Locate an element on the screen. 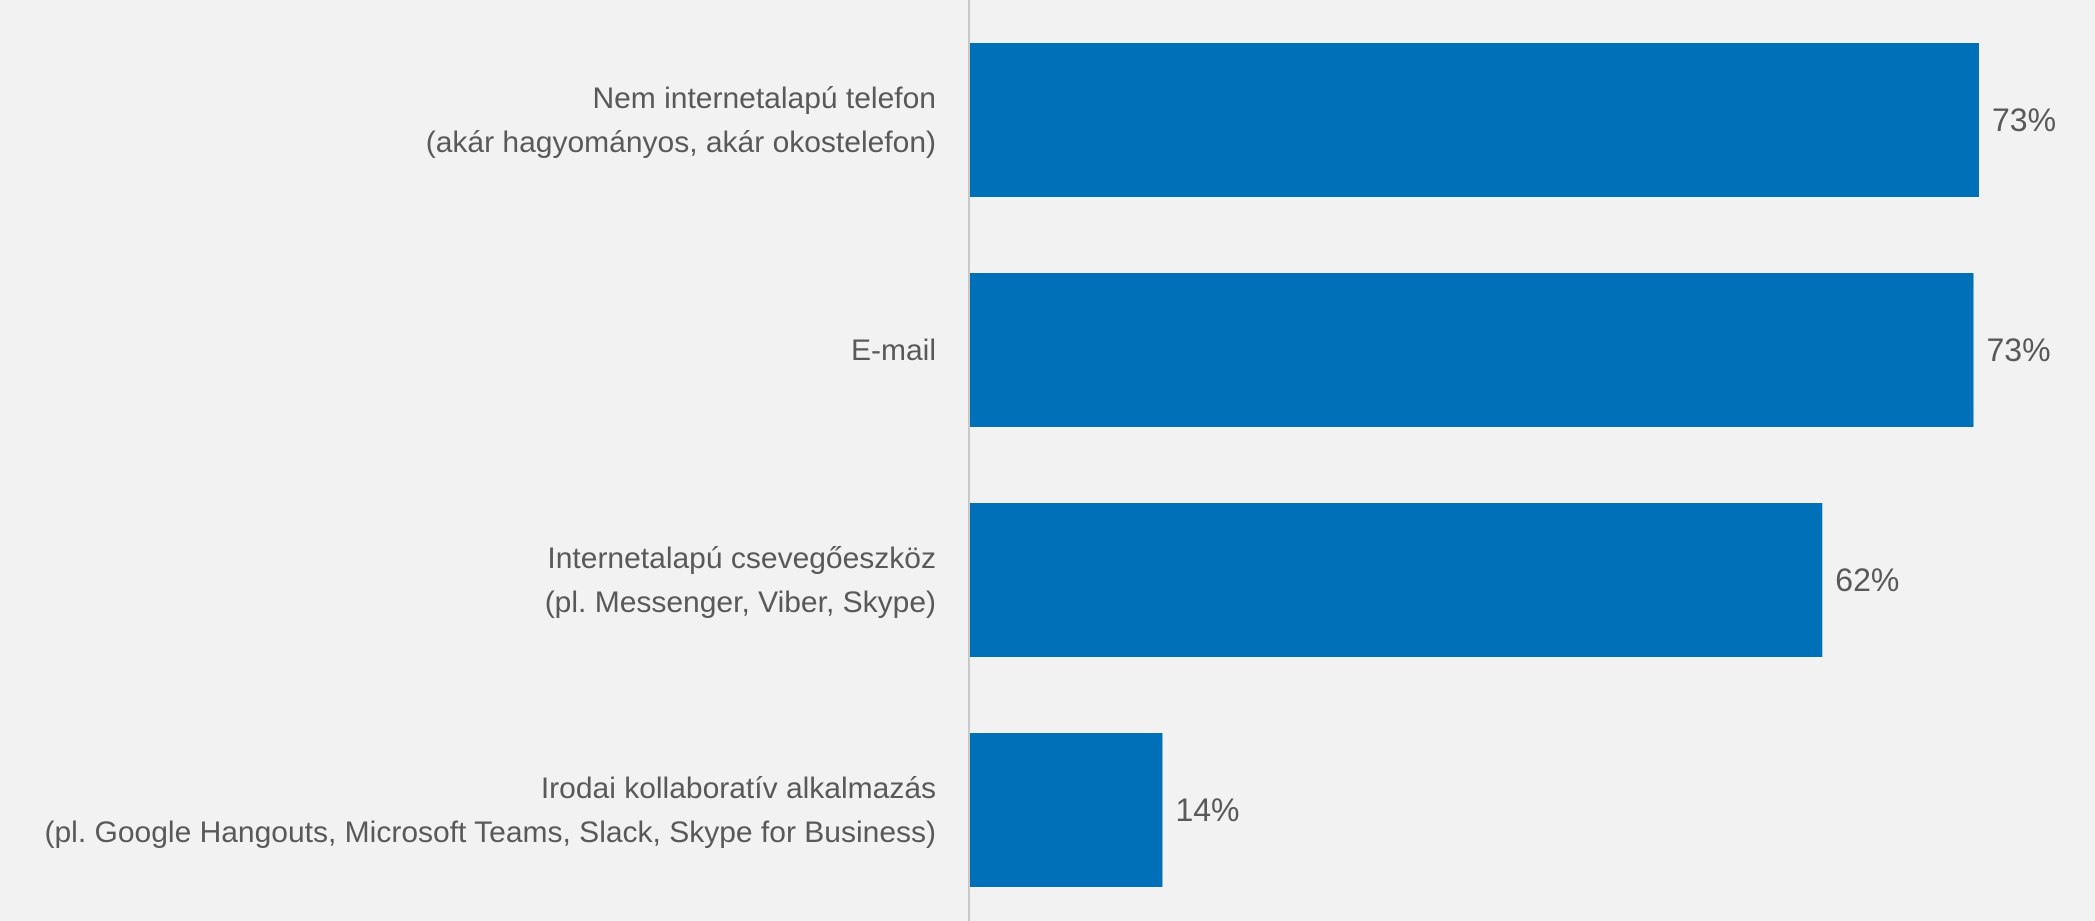  category-label-1-line-1: Nem internetalapú telefon is located at coordinates (764, 98).